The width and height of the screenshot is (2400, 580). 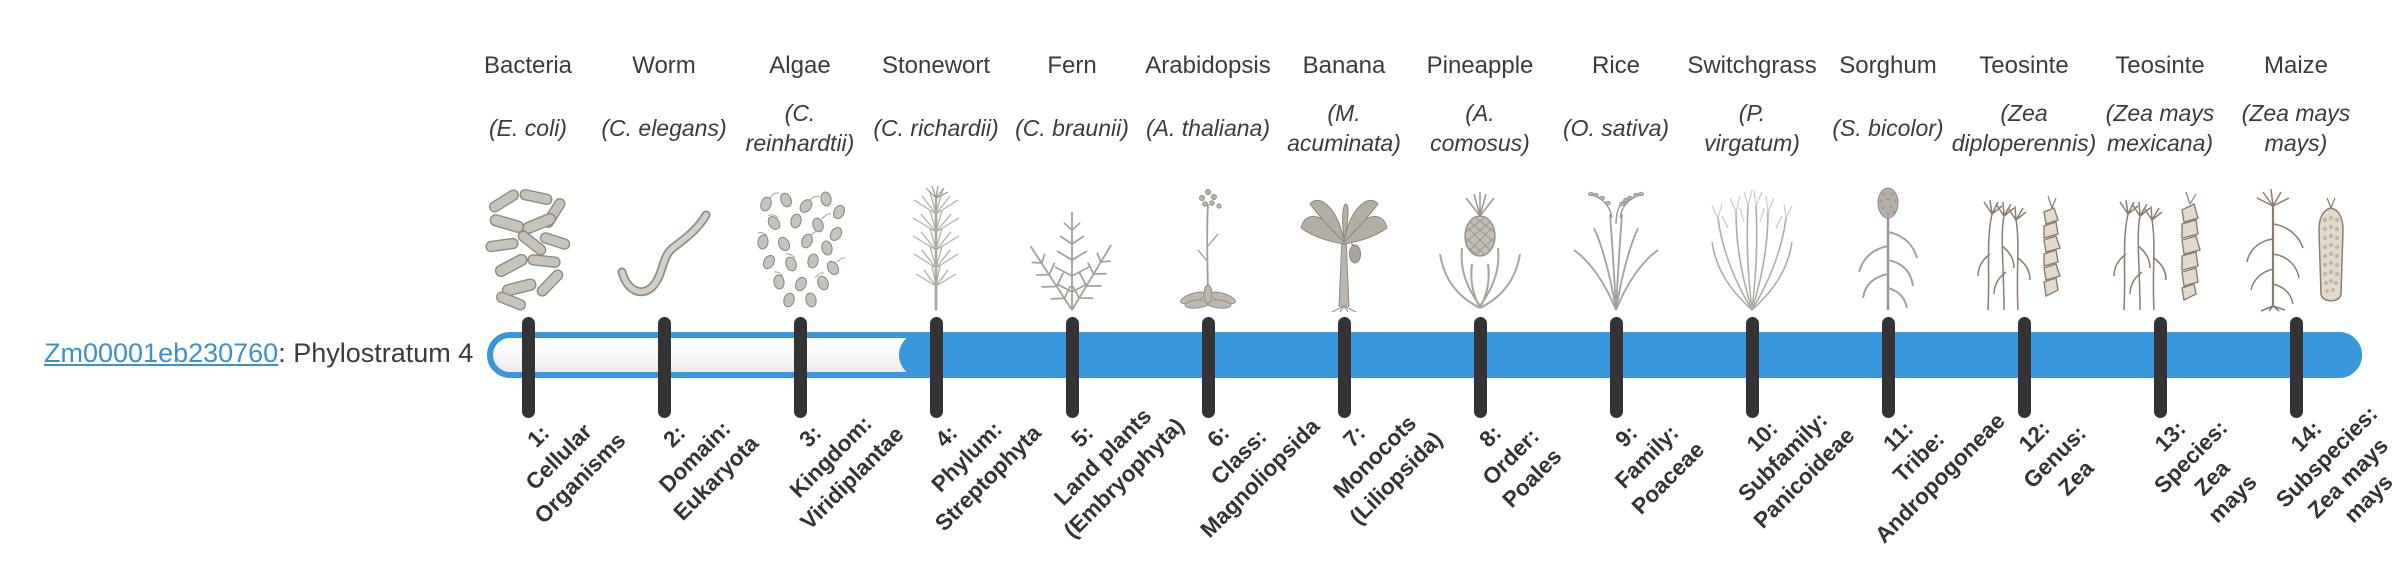 What do you see at coordinates (2296, 243) in the screenshot?
I see `maize-icon` at bounding box center [2296, 243].